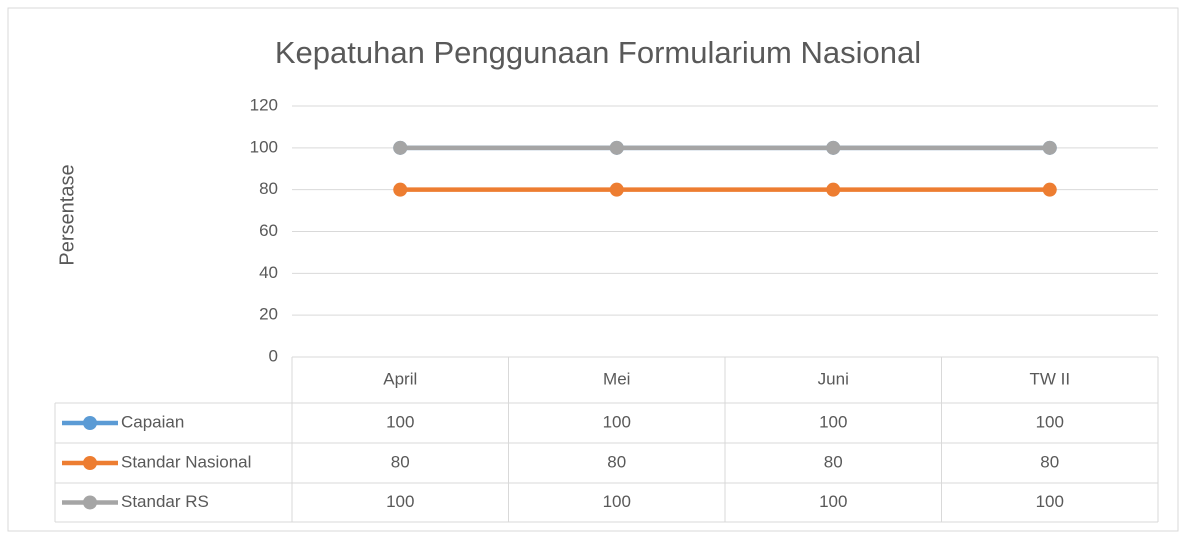 The height and width of the screenshot is (537, 1185). Describe the element at coordinates (67, 214) in the screenshot. I see `y-axis-label: Persentase` at that location.